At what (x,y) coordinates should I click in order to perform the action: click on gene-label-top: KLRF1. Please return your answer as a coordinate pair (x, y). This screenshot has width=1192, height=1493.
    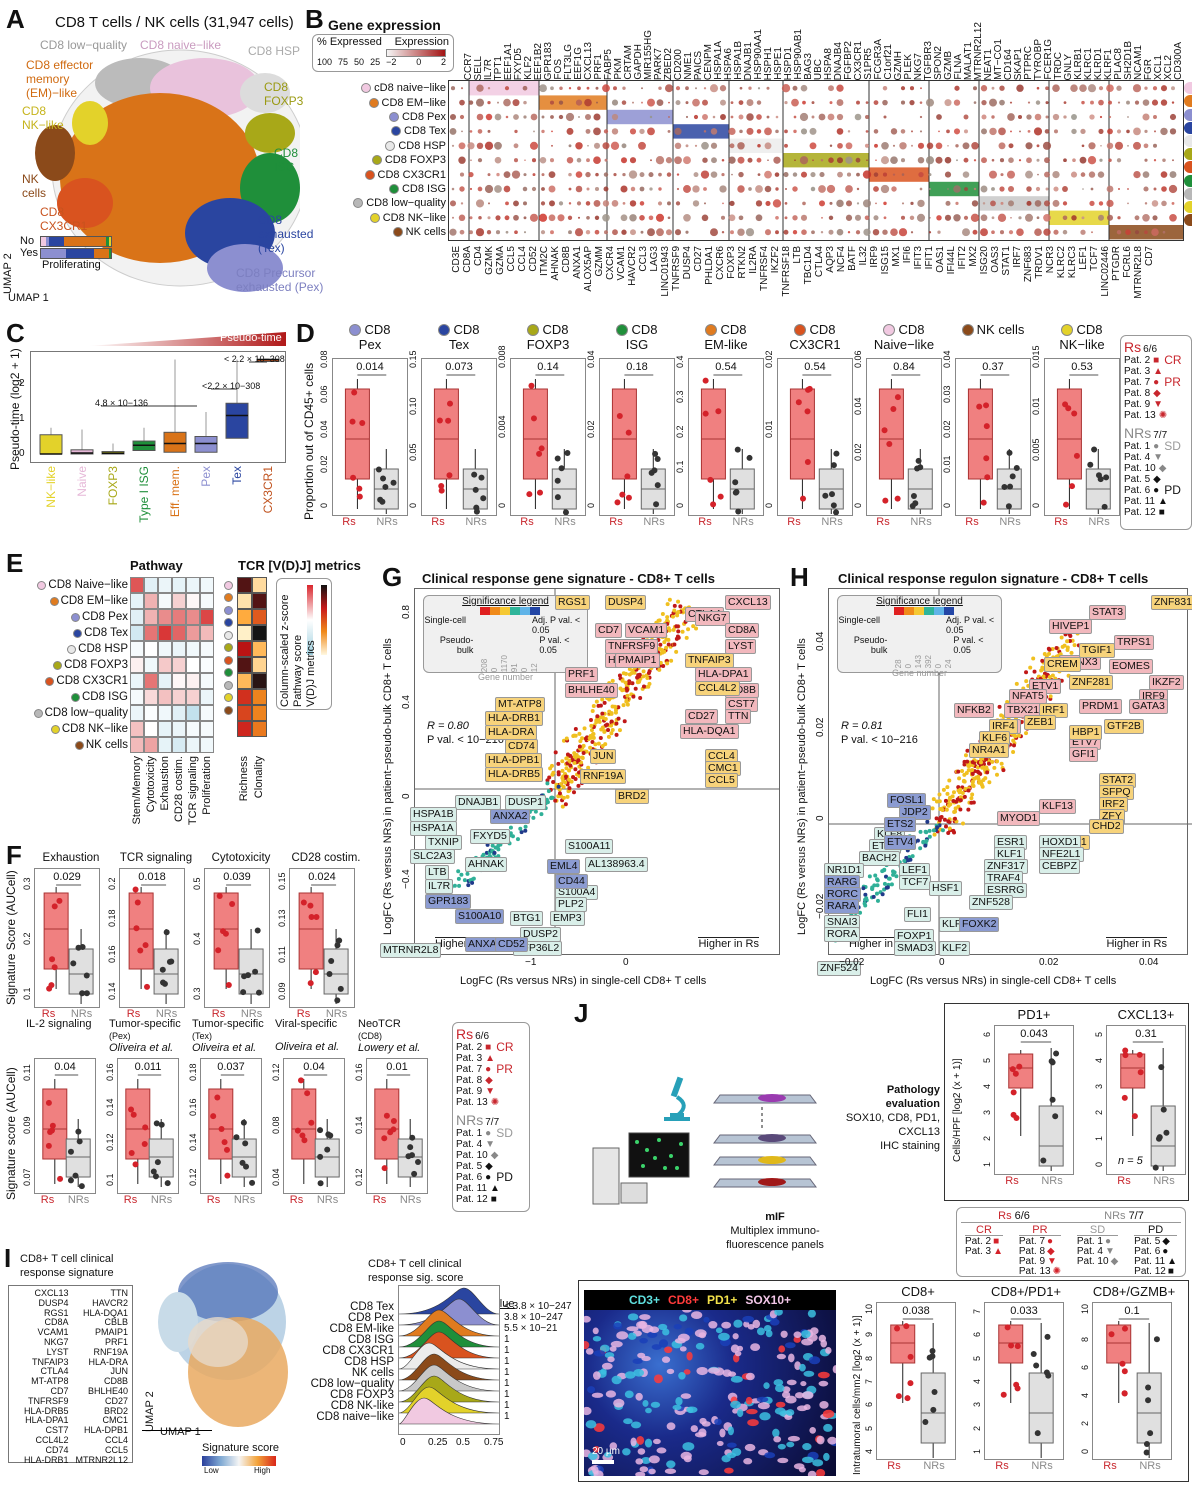
    Looking at the image, I should click on (1108, 64).